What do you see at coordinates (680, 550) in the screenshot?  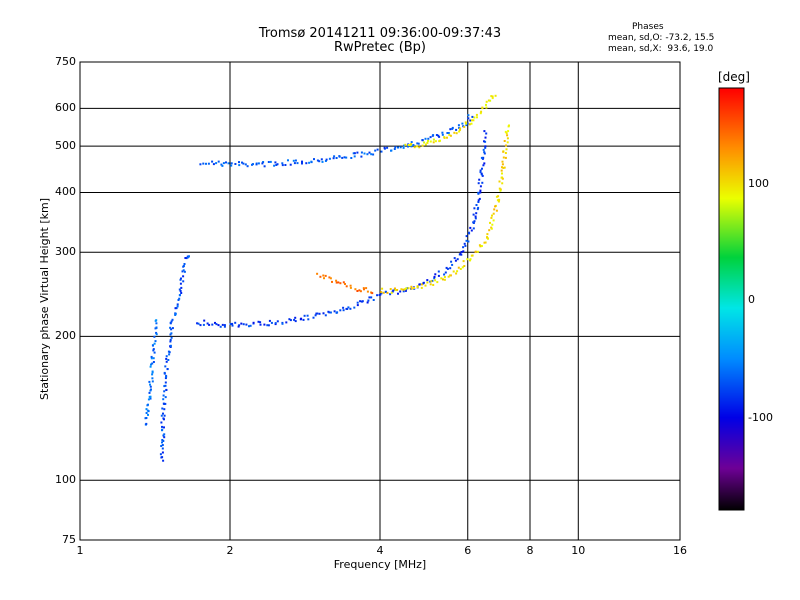 I see `x-tick-label: 16` at bounding box center [680, 550].